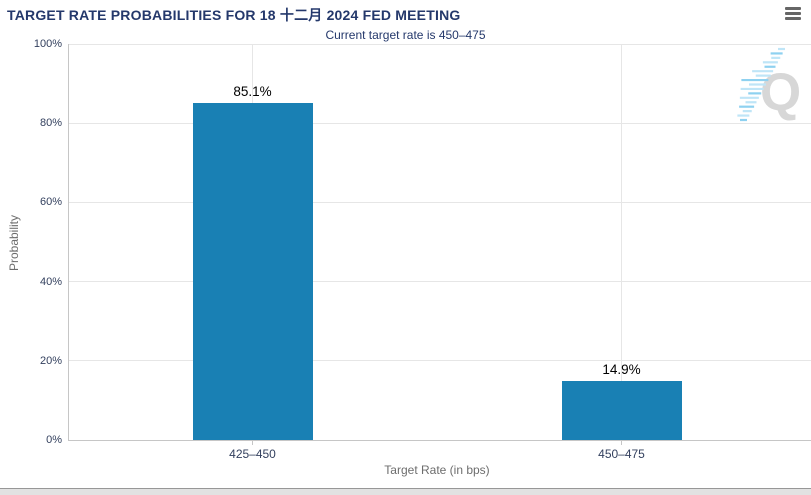 The width and height of the screenshot is (811, 495). What do you see at coordinates (437, 470) in the screenshot?
I see `x-axis-title: Target Rate (in bps)` at bounding box center [437, 470].